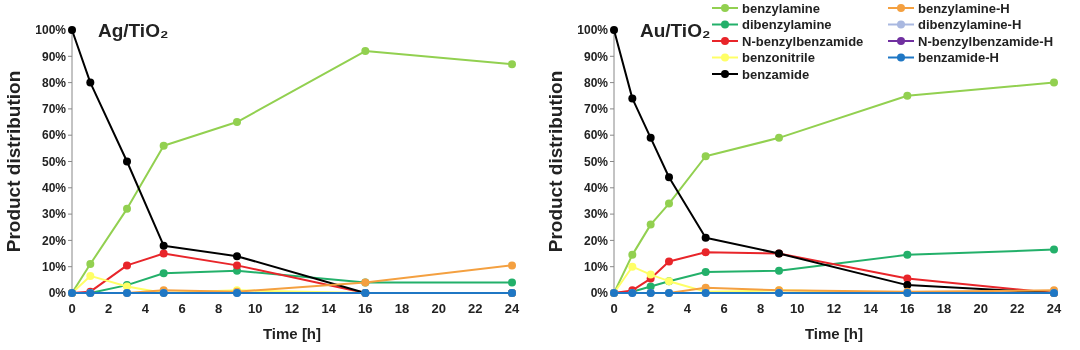 Image resolution: width=1080 pixels, height=350 pixels. Describe the element at coordinates (986, 41) in the screenshot. I see `legend-label: N-benzylbenzamide-H` at that location.